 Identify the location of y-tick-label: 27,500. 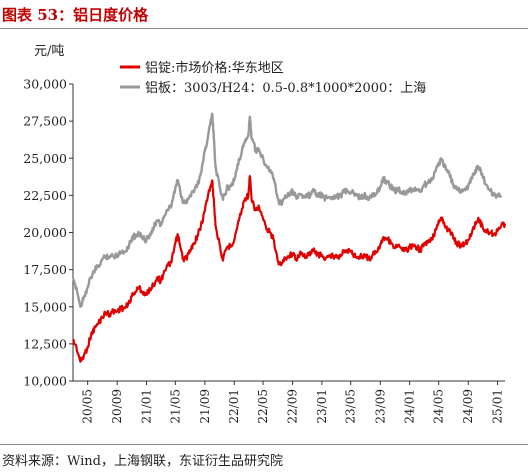
(45, 121).